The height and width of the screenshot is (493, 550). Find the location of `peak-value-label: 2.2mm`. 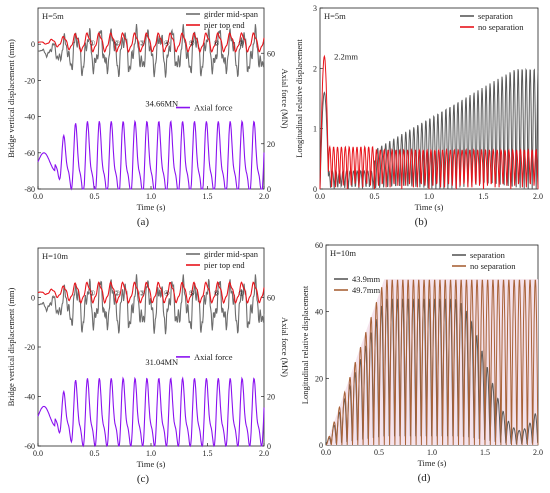

peak-value-label: 2.2mm is located at coordinates (346, 56).